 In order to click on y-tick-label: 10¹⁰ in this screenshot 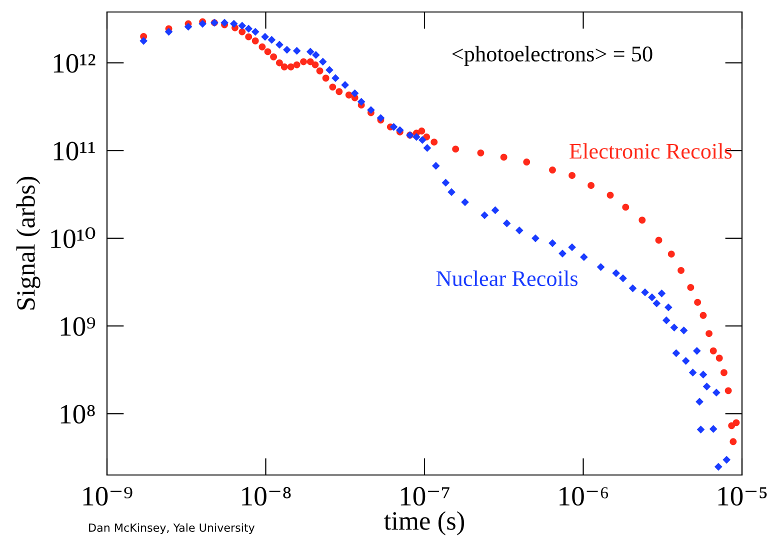, I will do `click(73, 237)`.